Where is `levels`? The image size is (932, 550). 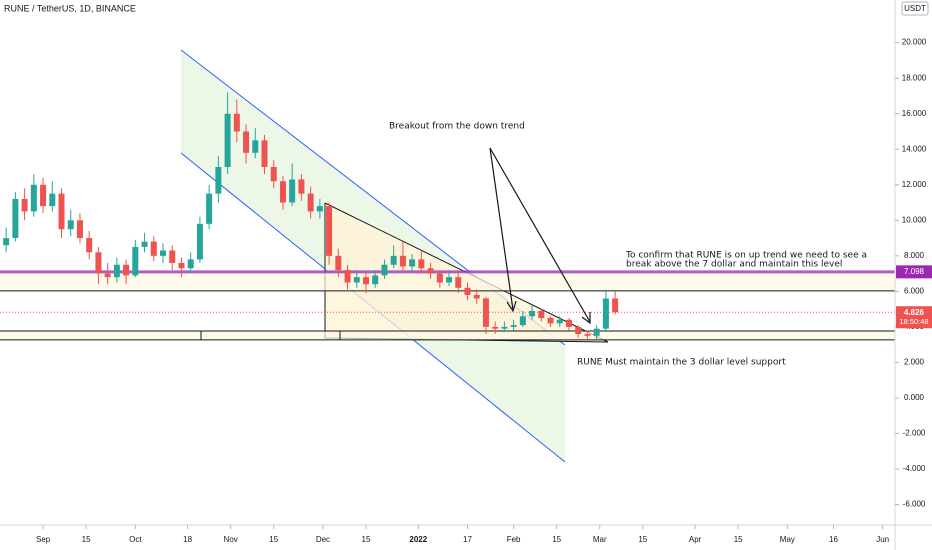
levels is located at coordinates (447, 305).